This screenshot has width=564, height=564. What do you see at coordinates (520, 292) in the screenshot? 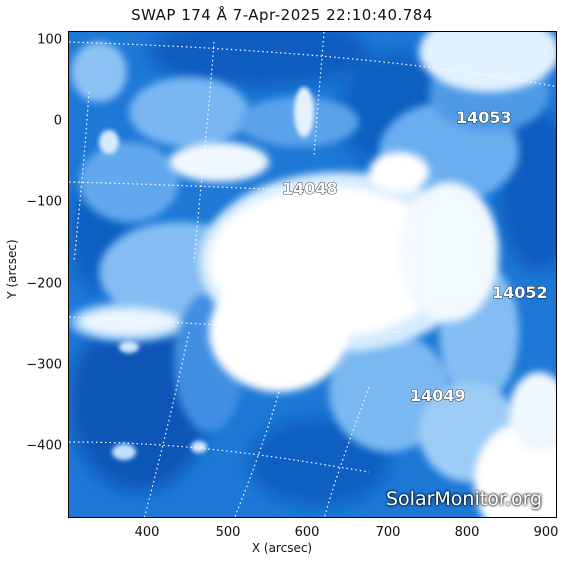
I see `active-region-label: 14052` at bounding box center [520, 292].